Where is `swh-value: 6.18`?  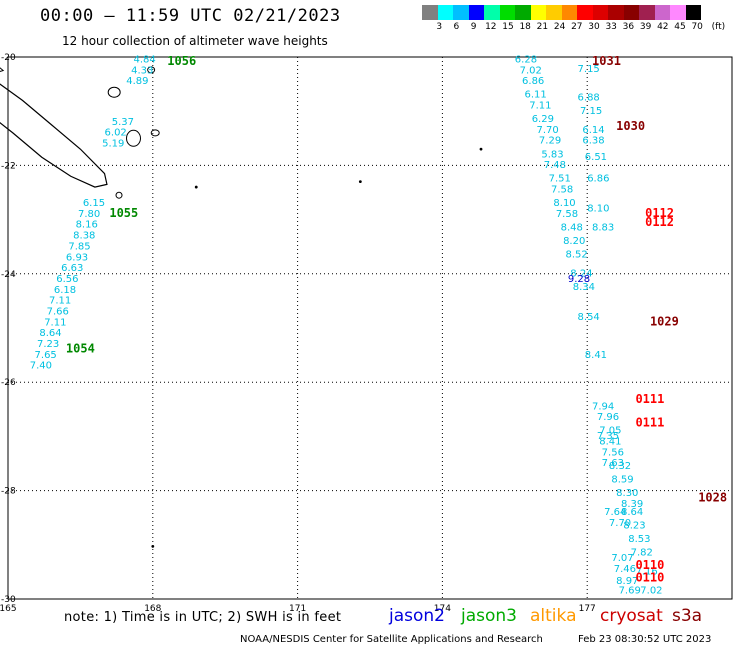 swh-value: 6.18 is located at coordinates (65, 290).